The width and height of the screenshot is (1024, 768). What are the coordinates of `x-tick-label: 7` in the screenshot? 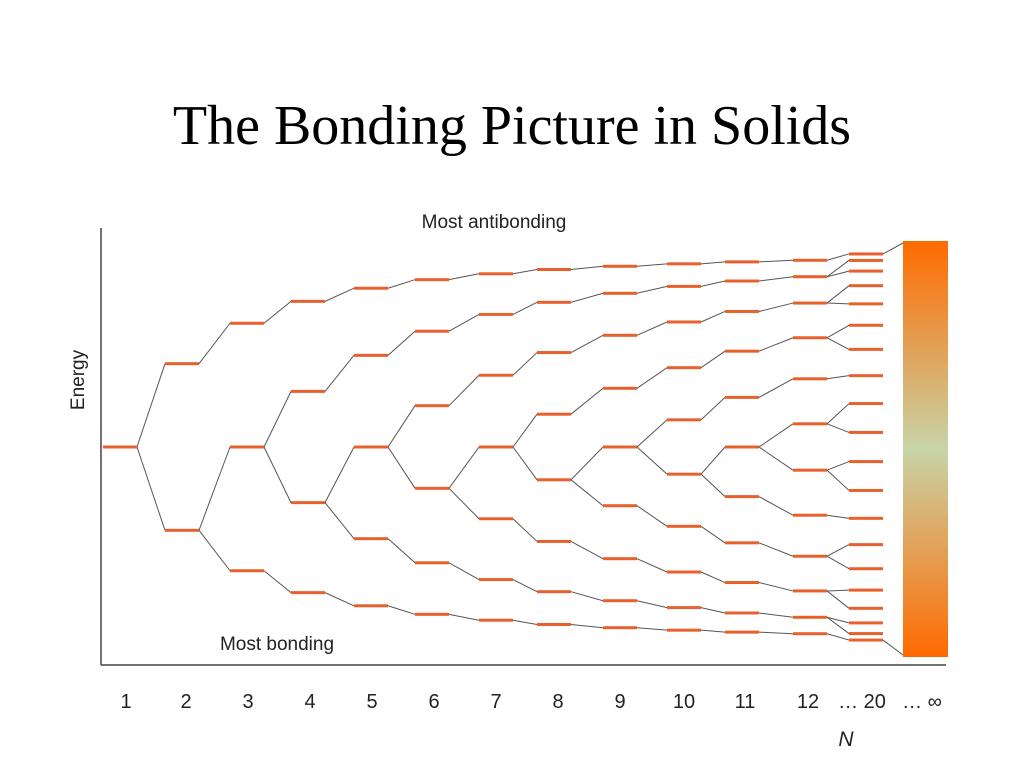 It's located at (495, 702).